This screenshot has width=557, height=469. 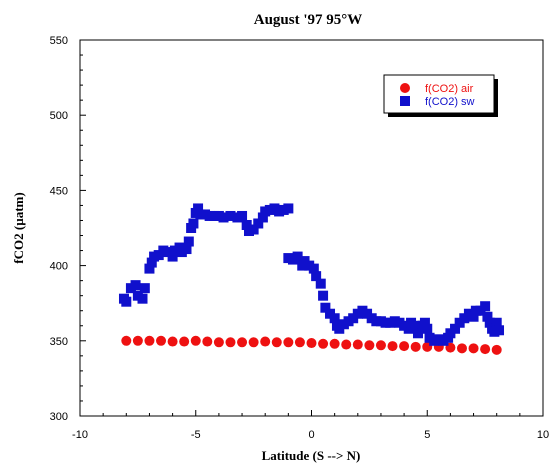 I want to click on chart-title: August '97 95°W, so click(x=308, y=20).